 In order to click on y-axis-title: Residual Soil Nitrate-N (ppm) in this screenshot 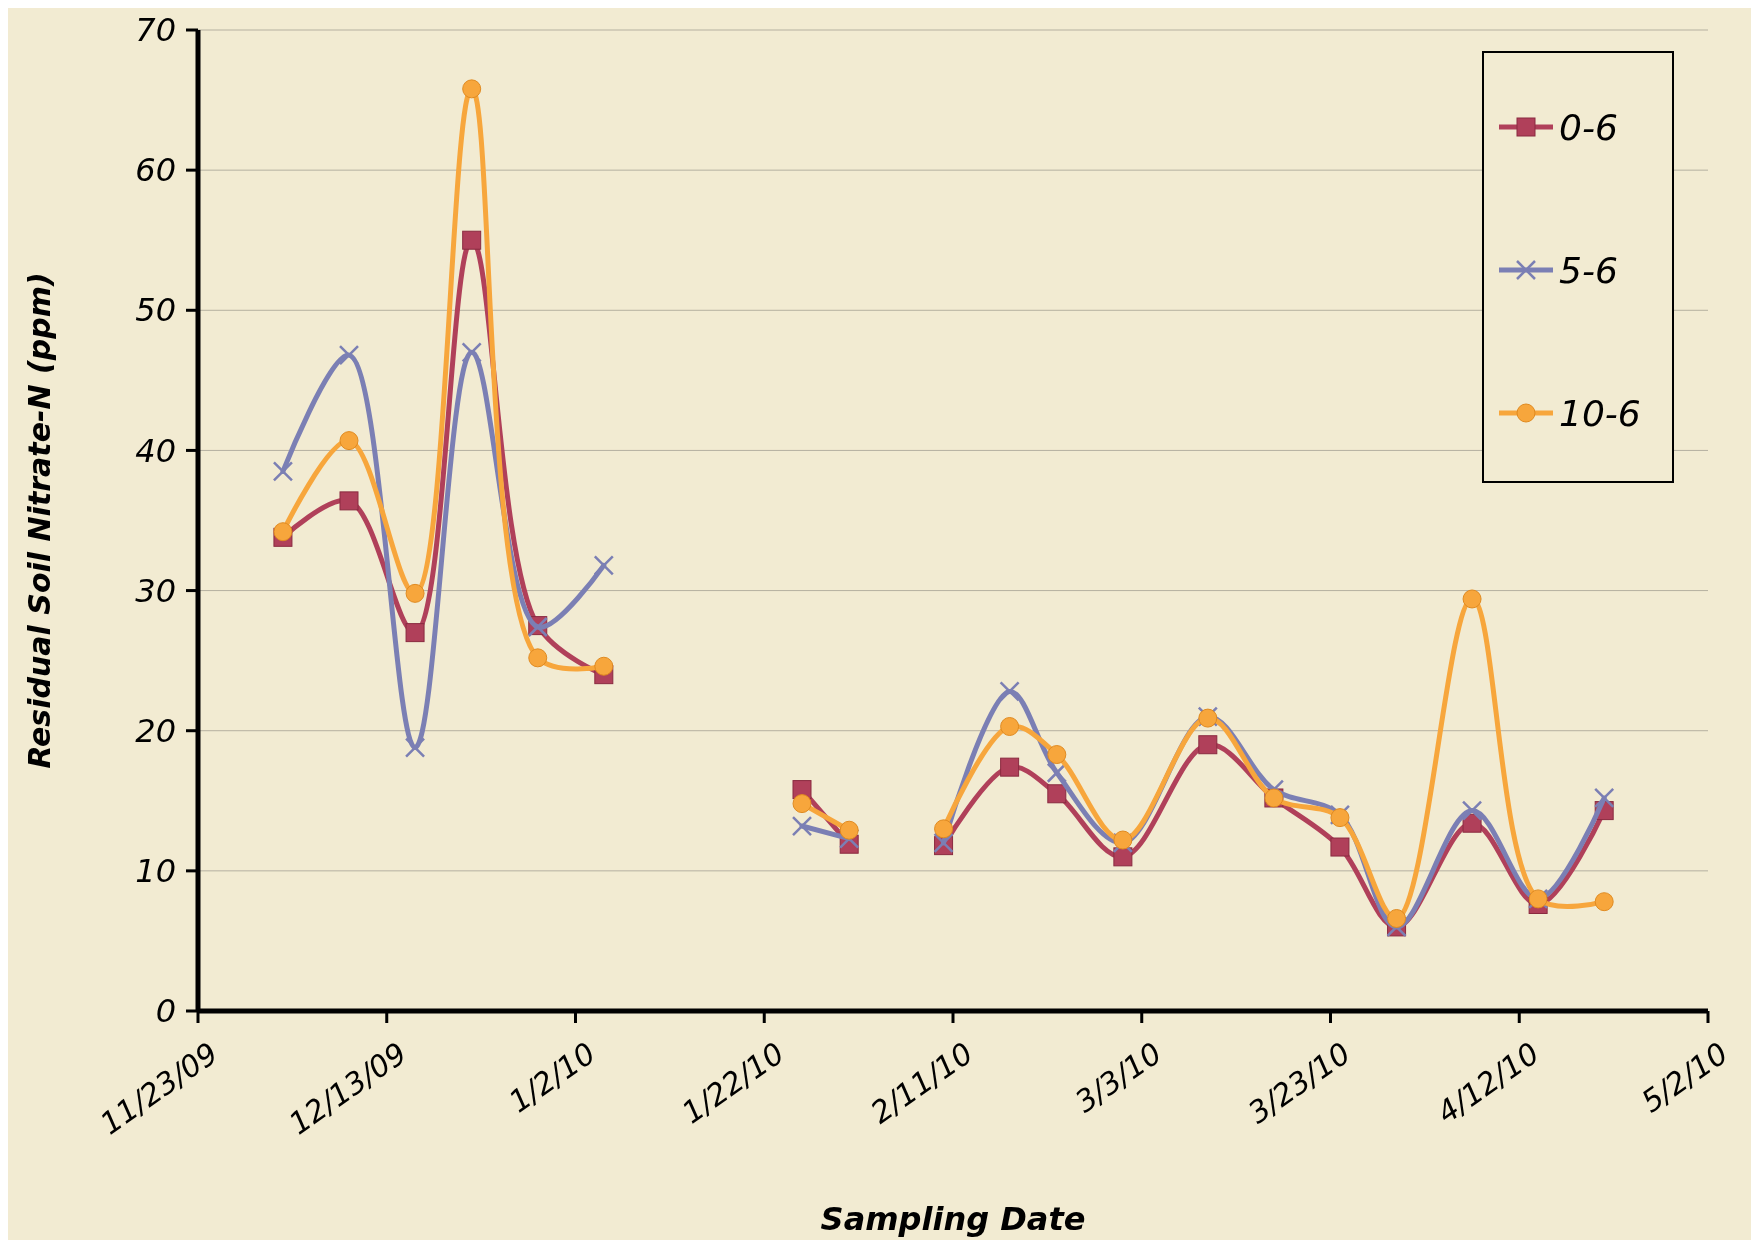, I will do `click(39, 520)`.